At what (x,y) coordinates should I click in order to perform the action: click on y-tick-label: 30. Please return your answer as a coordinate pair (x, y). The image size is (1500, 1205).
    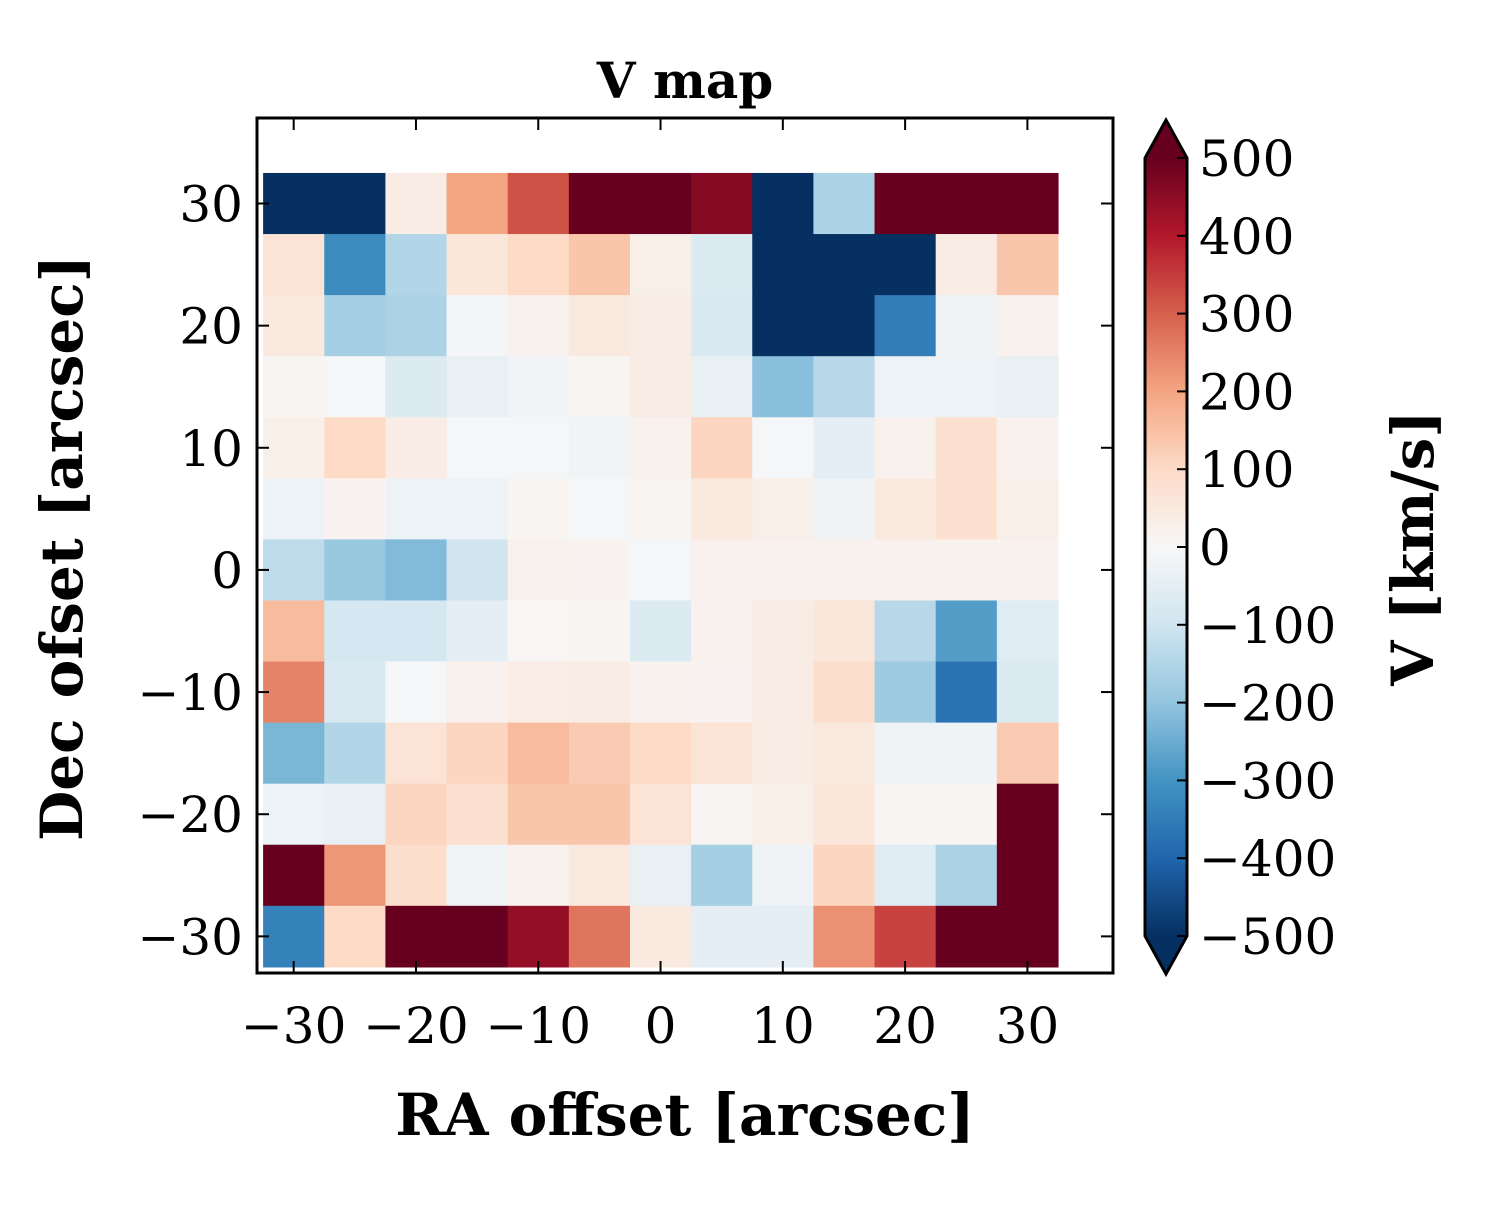
    Looking at the image, I should click on (211, 205).